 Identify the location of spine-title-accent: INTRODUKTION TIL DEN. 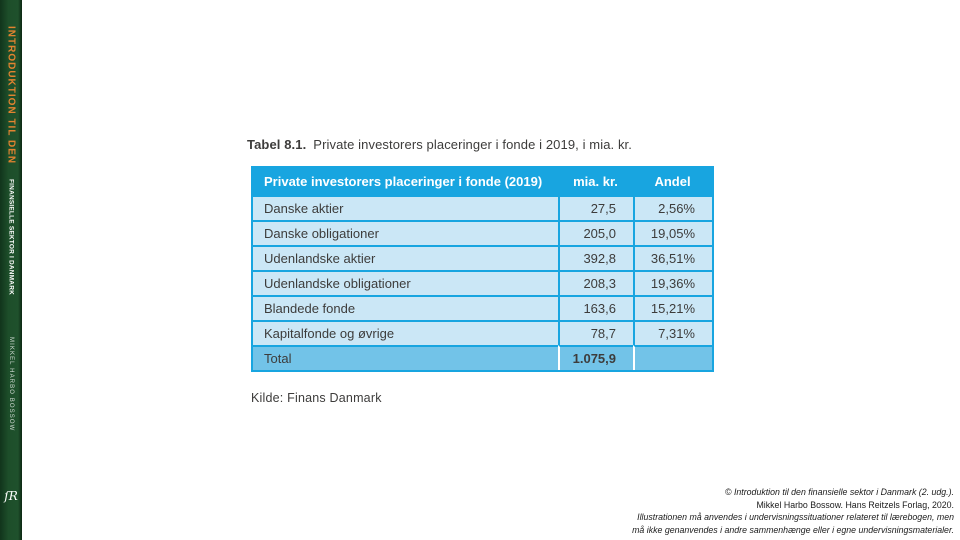
(11, 95).